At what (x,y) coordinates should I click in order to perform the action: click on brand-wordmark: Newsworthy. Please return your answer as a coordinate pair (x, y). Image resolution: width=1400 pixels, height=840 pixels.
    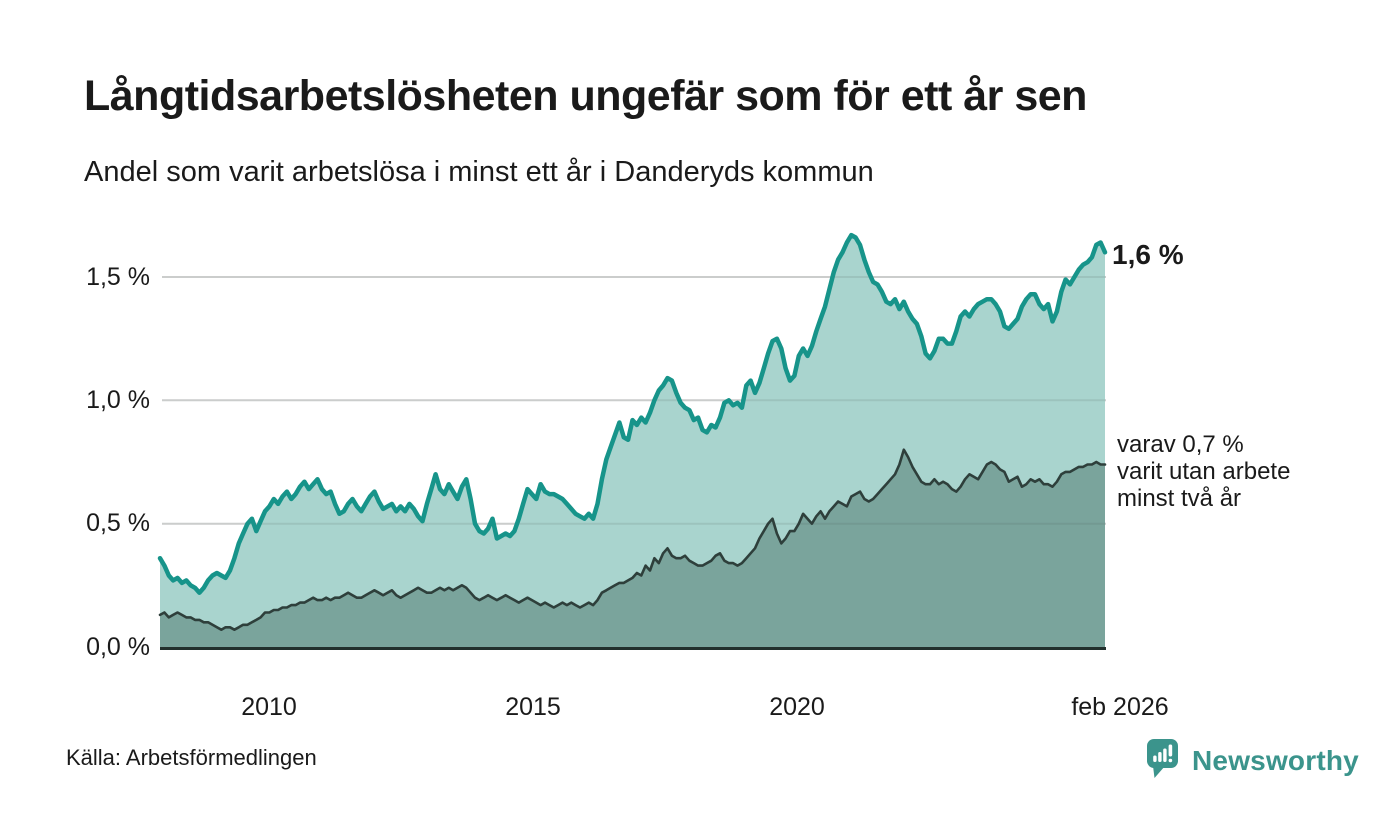
    Looking at the image, I should click on (1275, 760).